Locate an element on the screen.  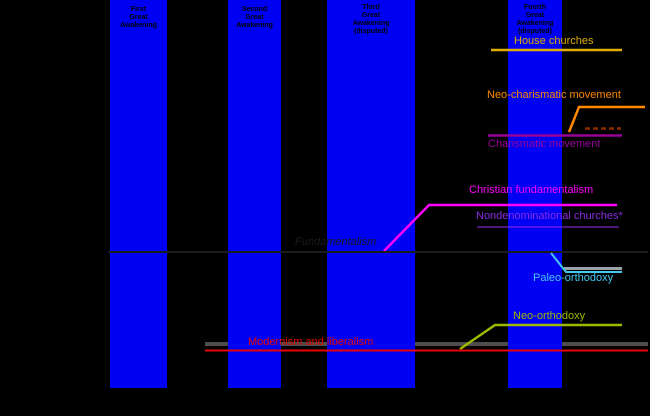
fourth-great-awakening-bar: Fourth Great Awakening (disputed) is located at coordinates (535, 194).